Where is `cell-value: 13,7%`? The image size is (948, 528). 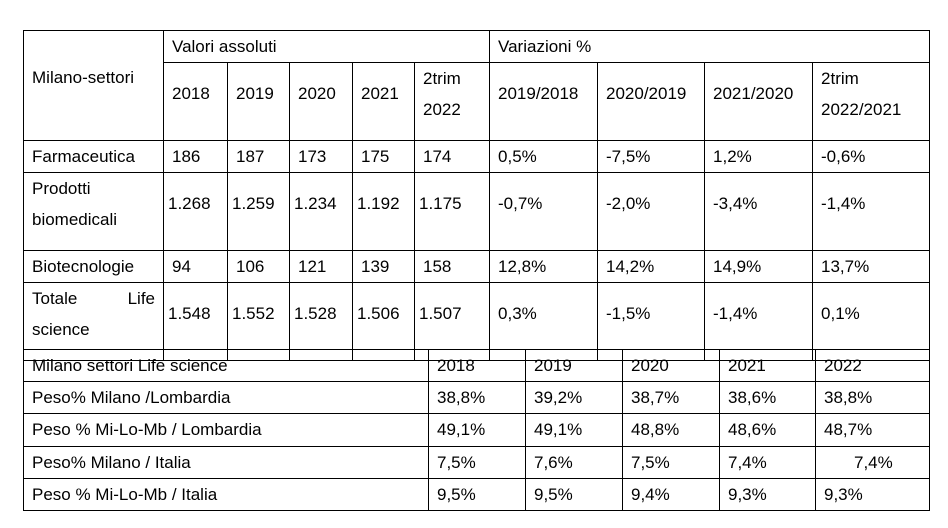 cell-value: 13,7% is located at coordinates (871, 266).